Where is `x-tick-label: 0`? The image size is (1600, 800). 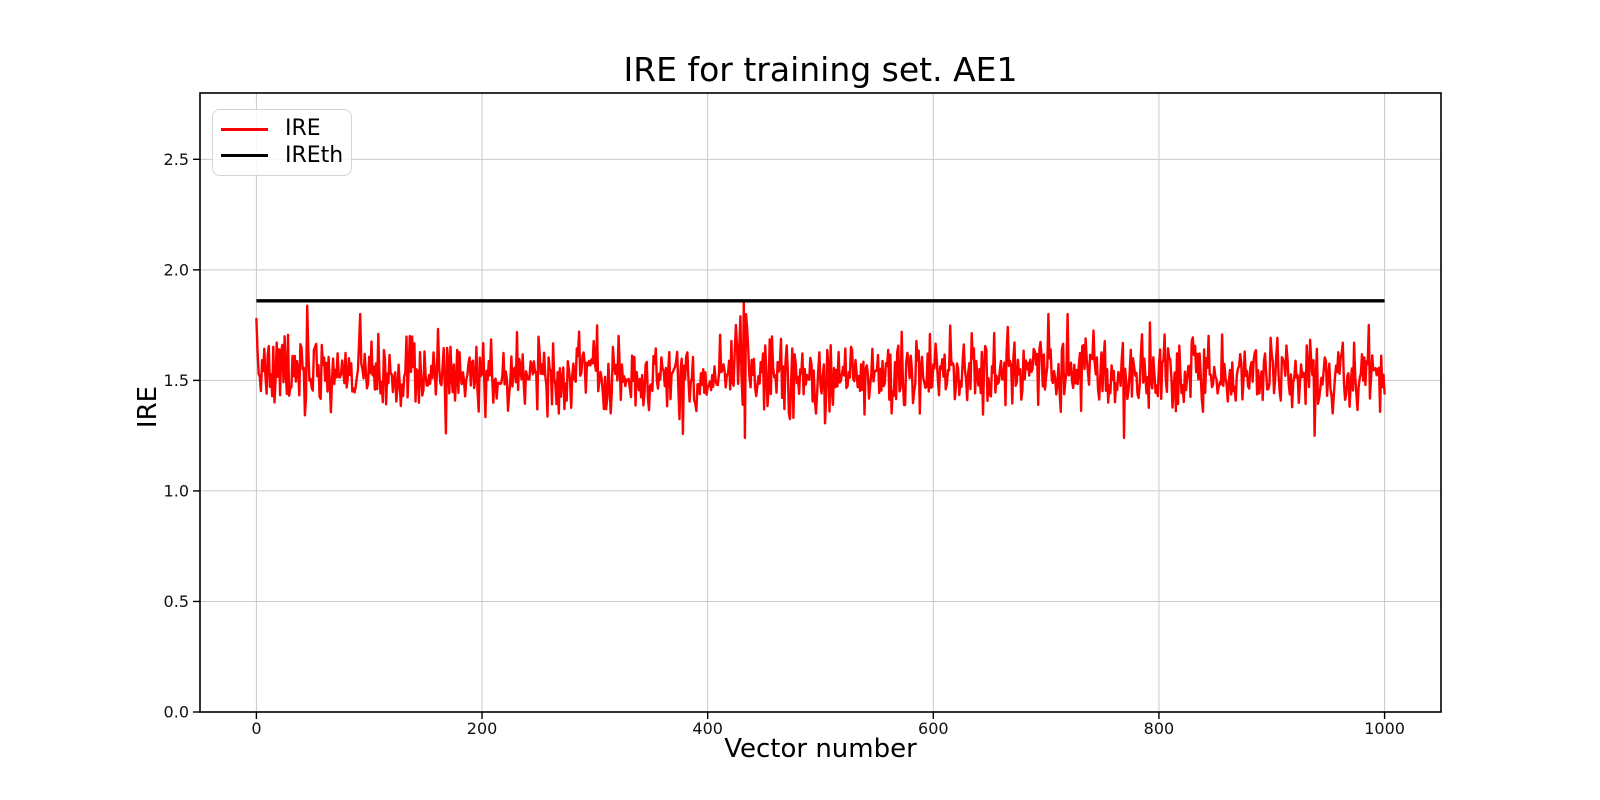 x-tick-label: 0 is located at coordinates (256, 728).